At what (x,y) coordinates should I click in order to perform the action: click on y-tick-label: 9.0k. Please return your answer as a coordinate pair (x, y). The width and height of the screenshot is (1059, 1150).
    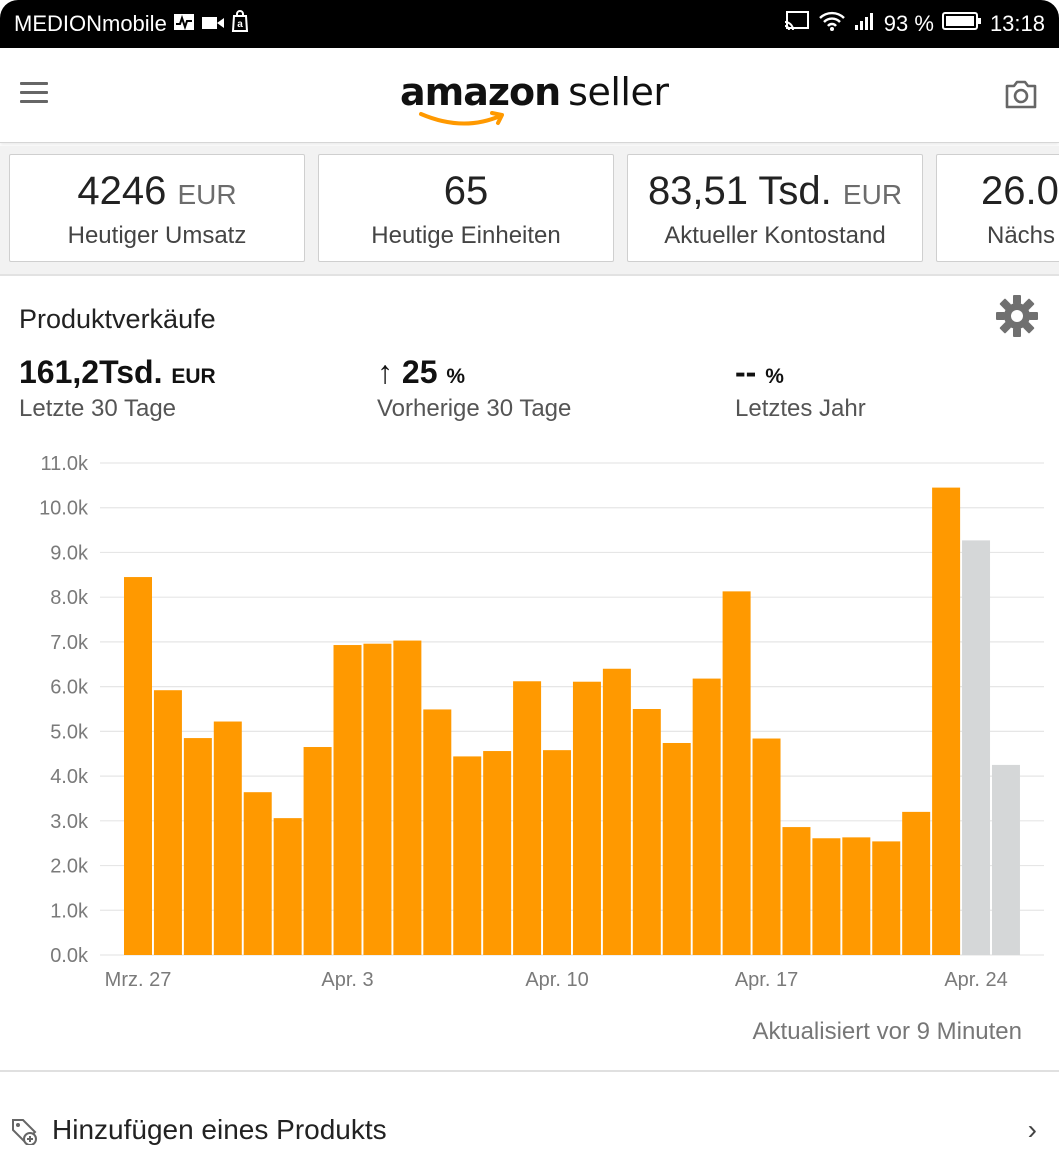
    Looking at the image, I should click on (69, 553).